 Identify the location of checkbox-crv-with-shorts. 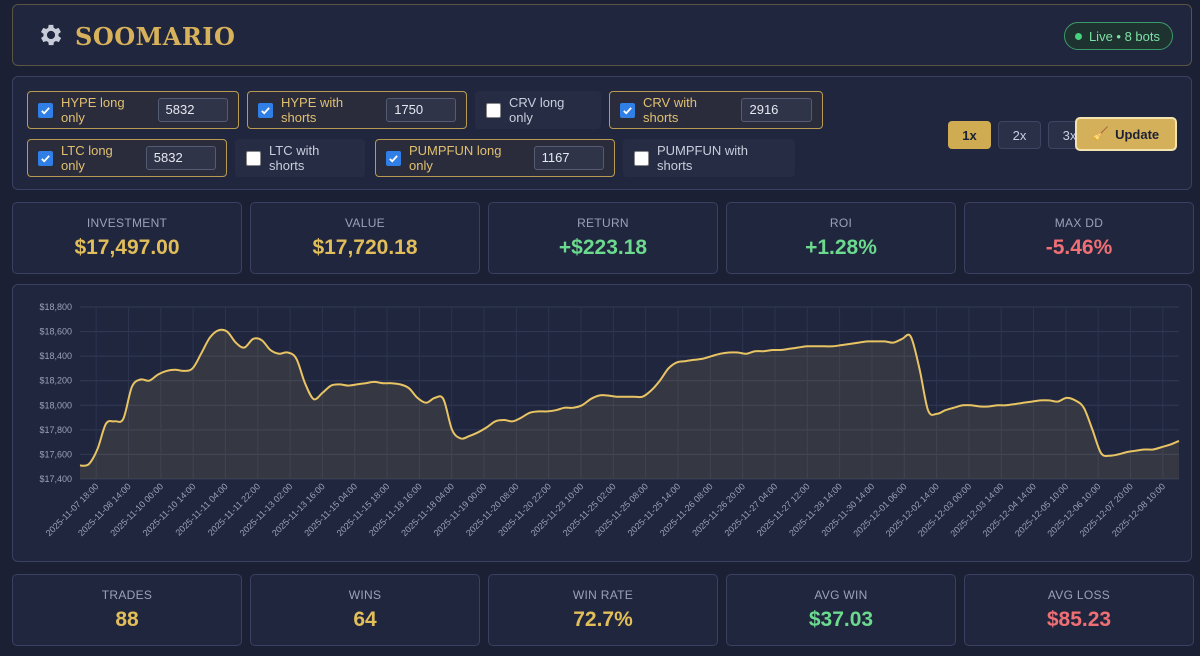
(627, 110).